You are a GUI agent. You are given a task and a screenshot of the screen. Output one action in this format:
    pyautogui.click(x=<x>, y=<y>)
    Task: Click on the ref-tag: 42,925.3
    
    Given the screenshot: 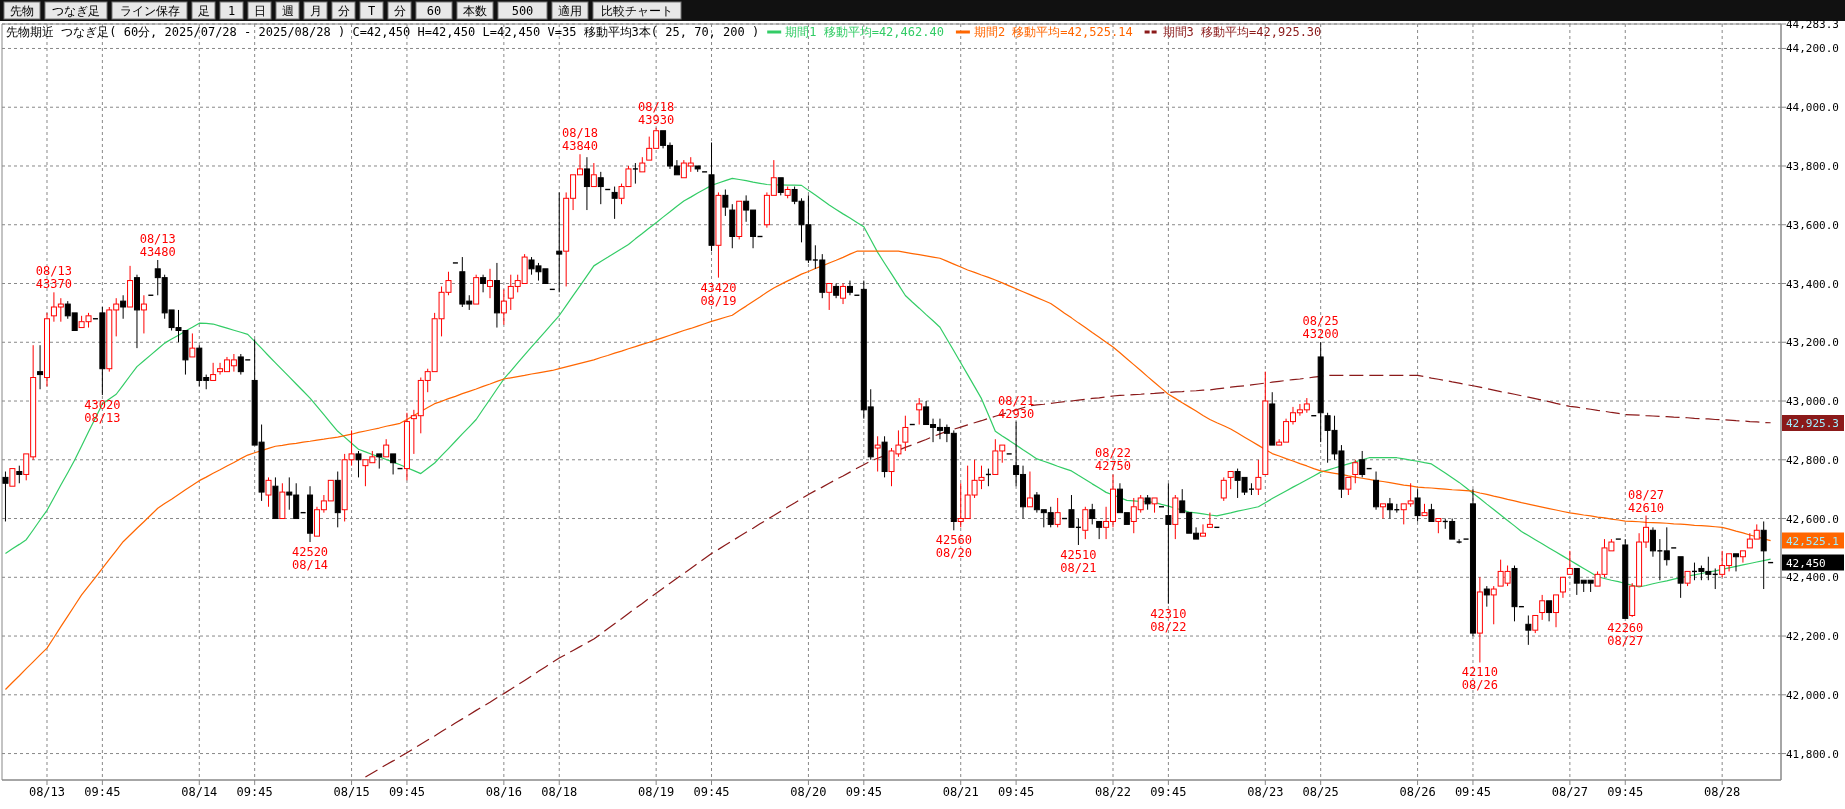 What is the action you would take?
    pyautogui.click(x=1813, y=422)
    